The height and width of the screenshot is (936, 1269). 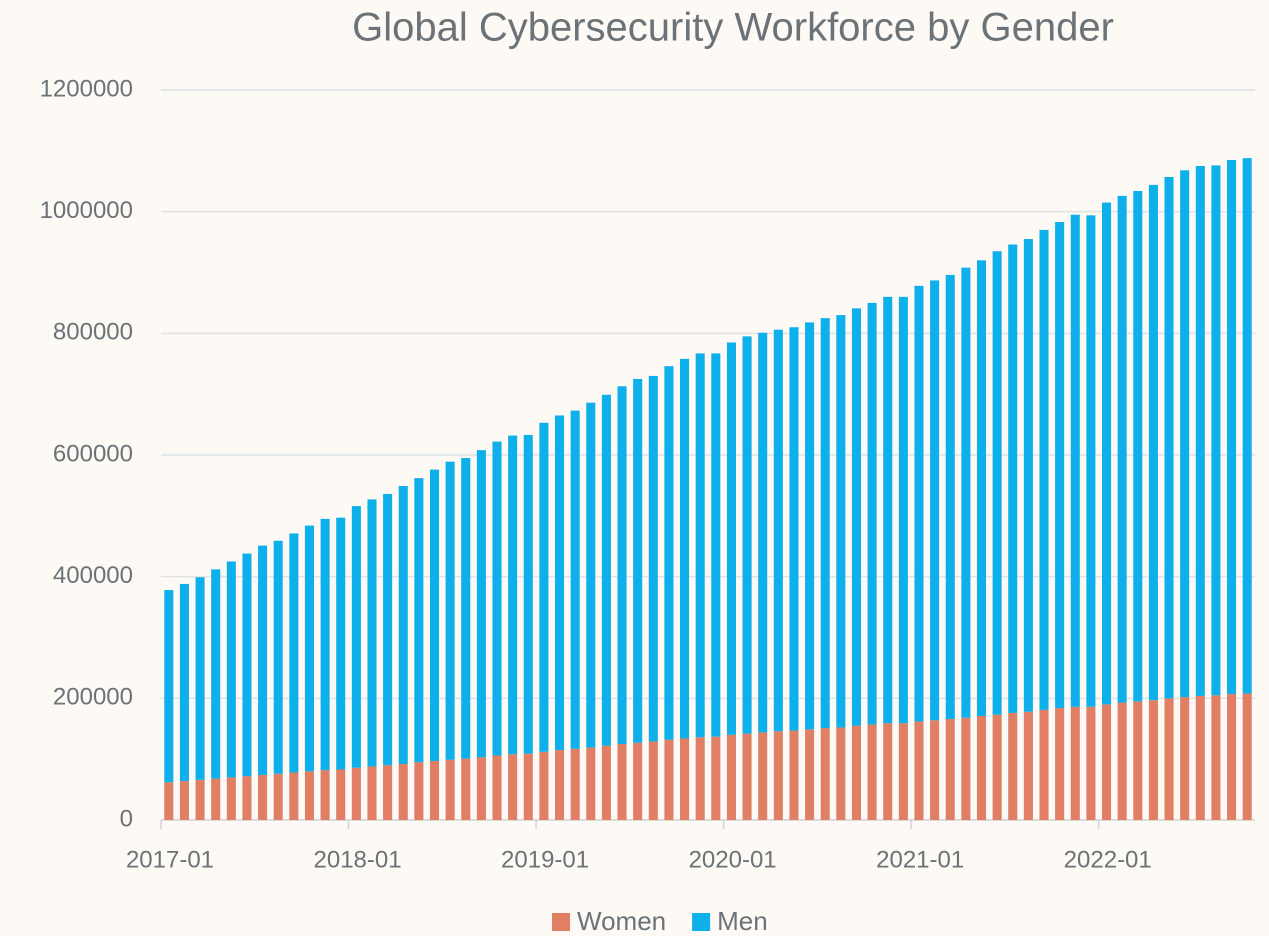 What do you see at coordinates (733, 859) in the screenshot?
I see `x-tick-label: 2020-01` at bounding box center [733, 859].